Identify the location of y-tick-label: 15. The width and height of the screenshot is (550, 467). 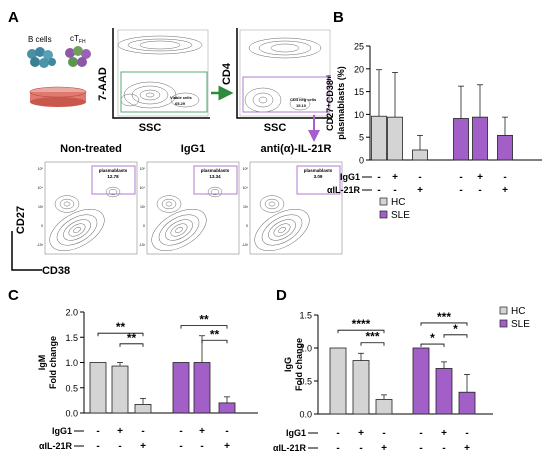
(359, 92).